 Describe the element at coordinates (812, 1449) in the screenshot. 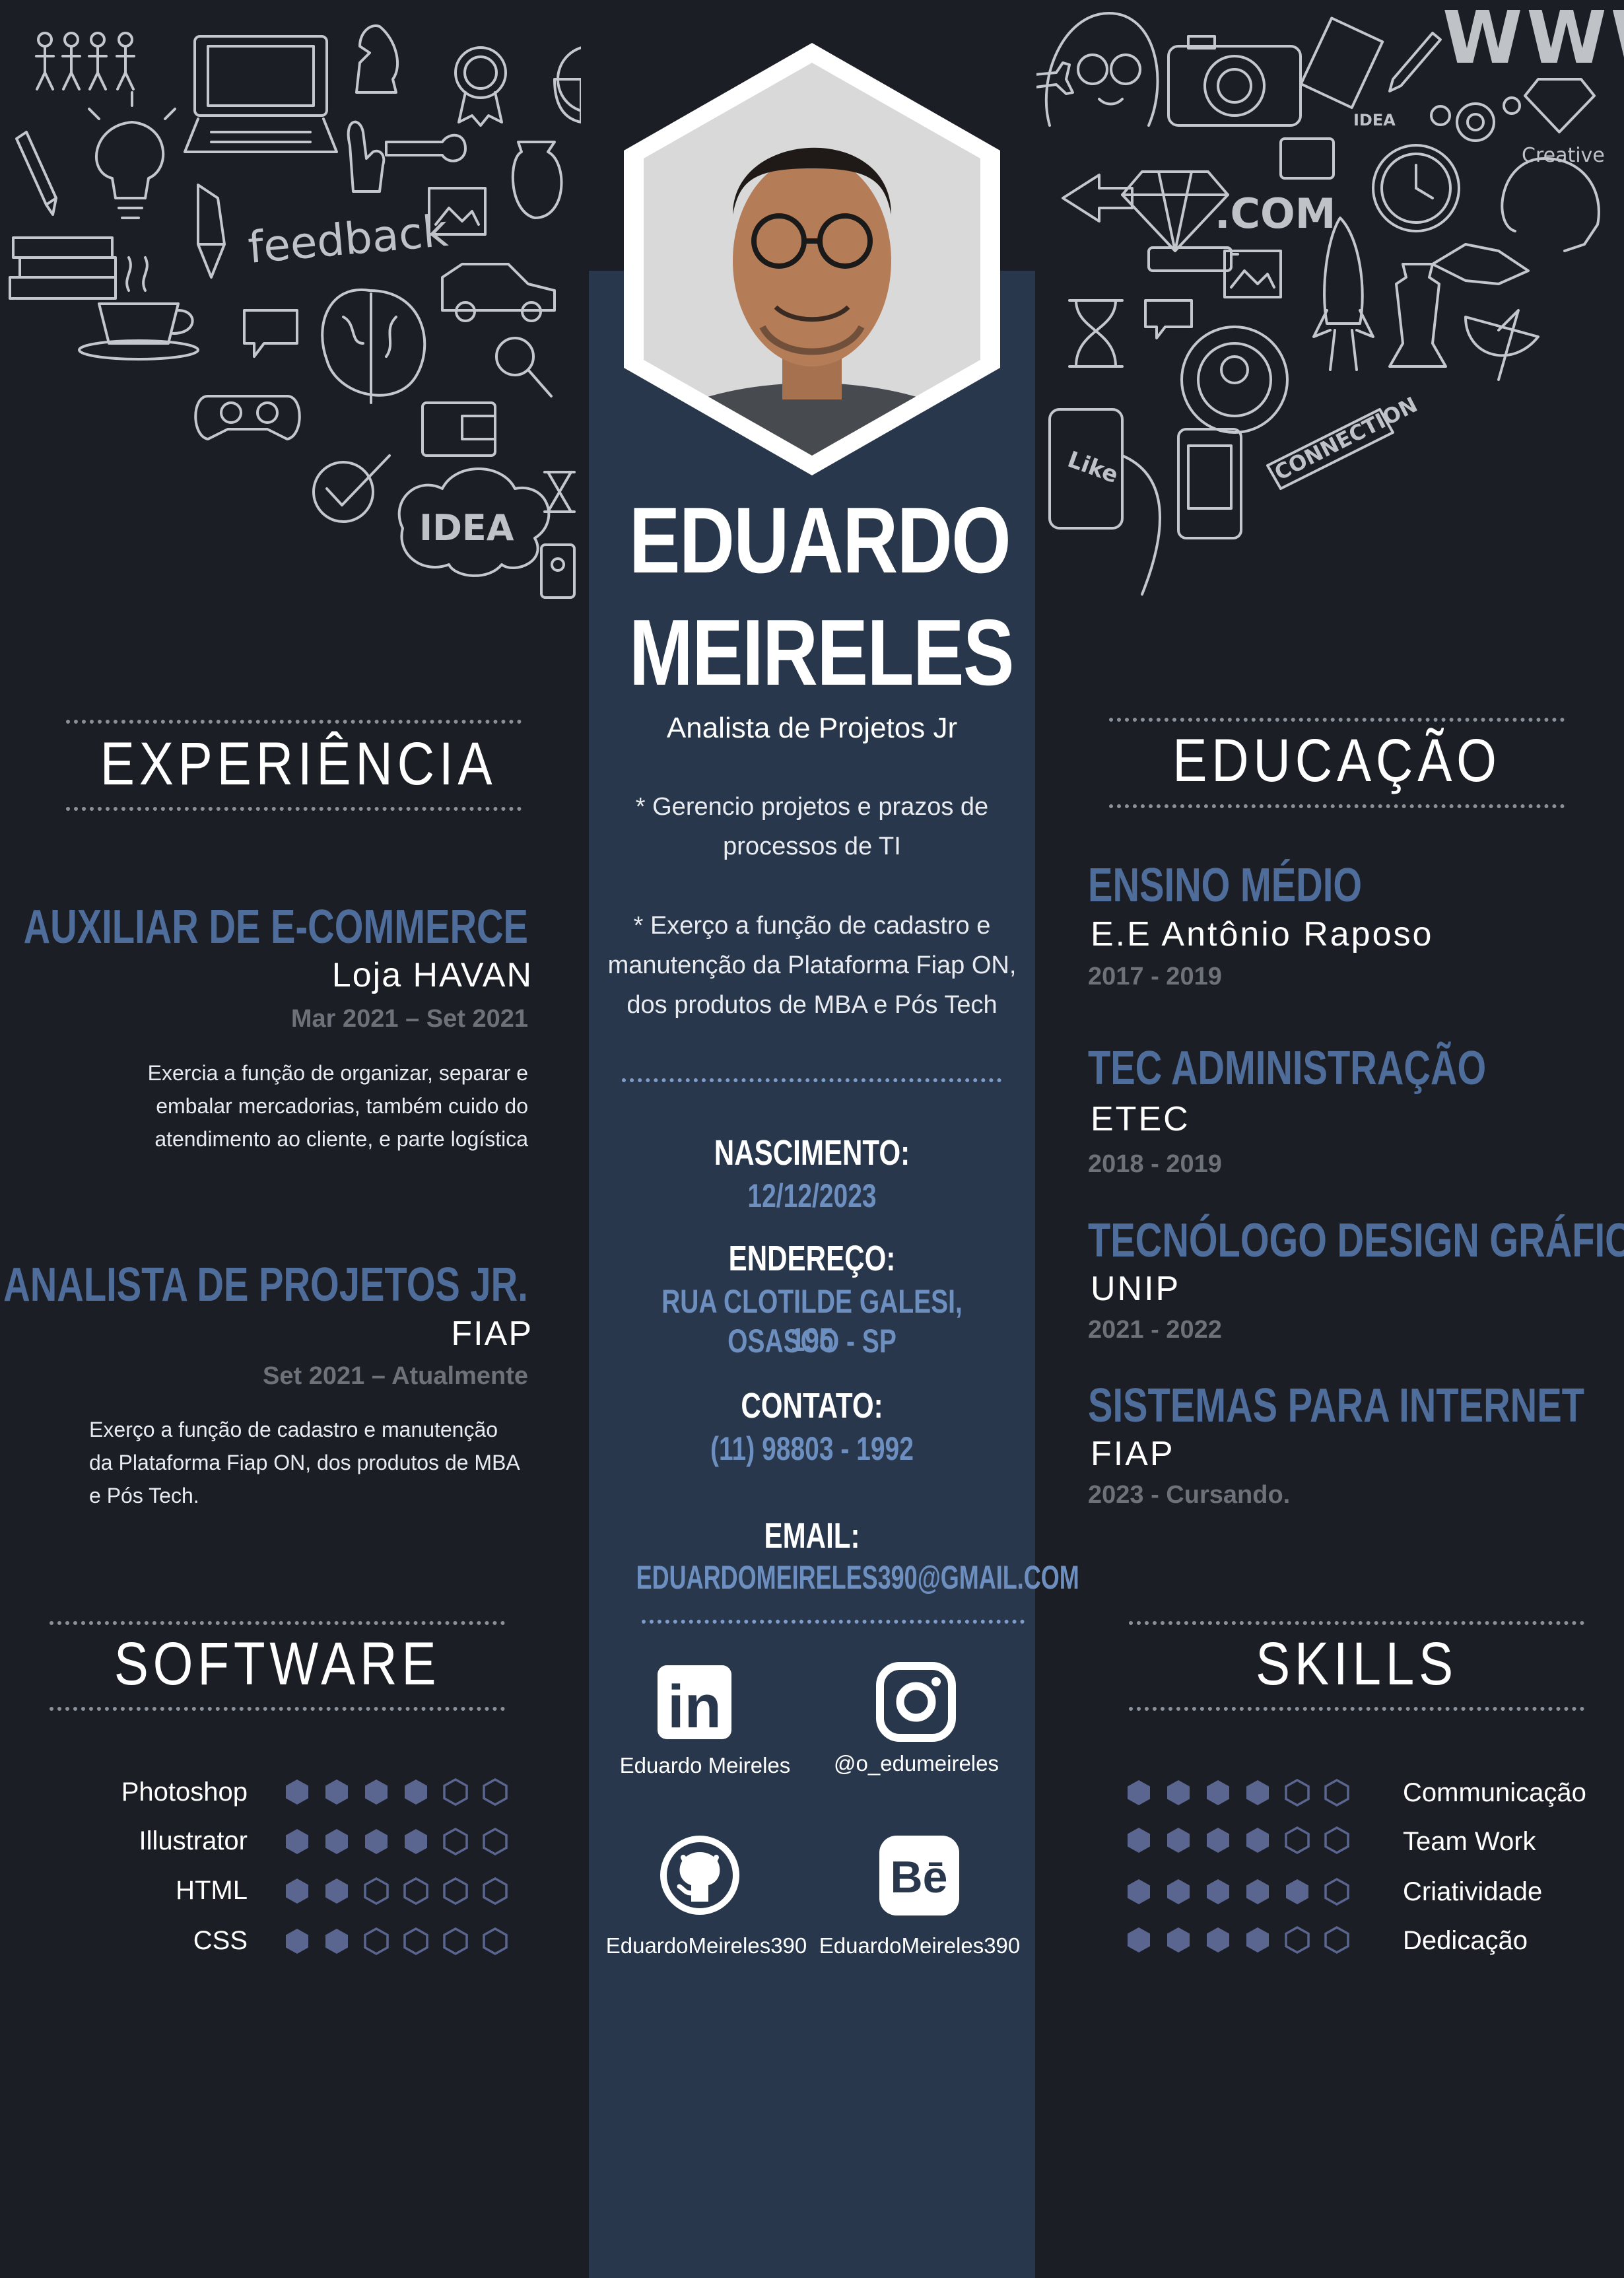

I see `contact-value: (11) 98803 - 1992` at that location.